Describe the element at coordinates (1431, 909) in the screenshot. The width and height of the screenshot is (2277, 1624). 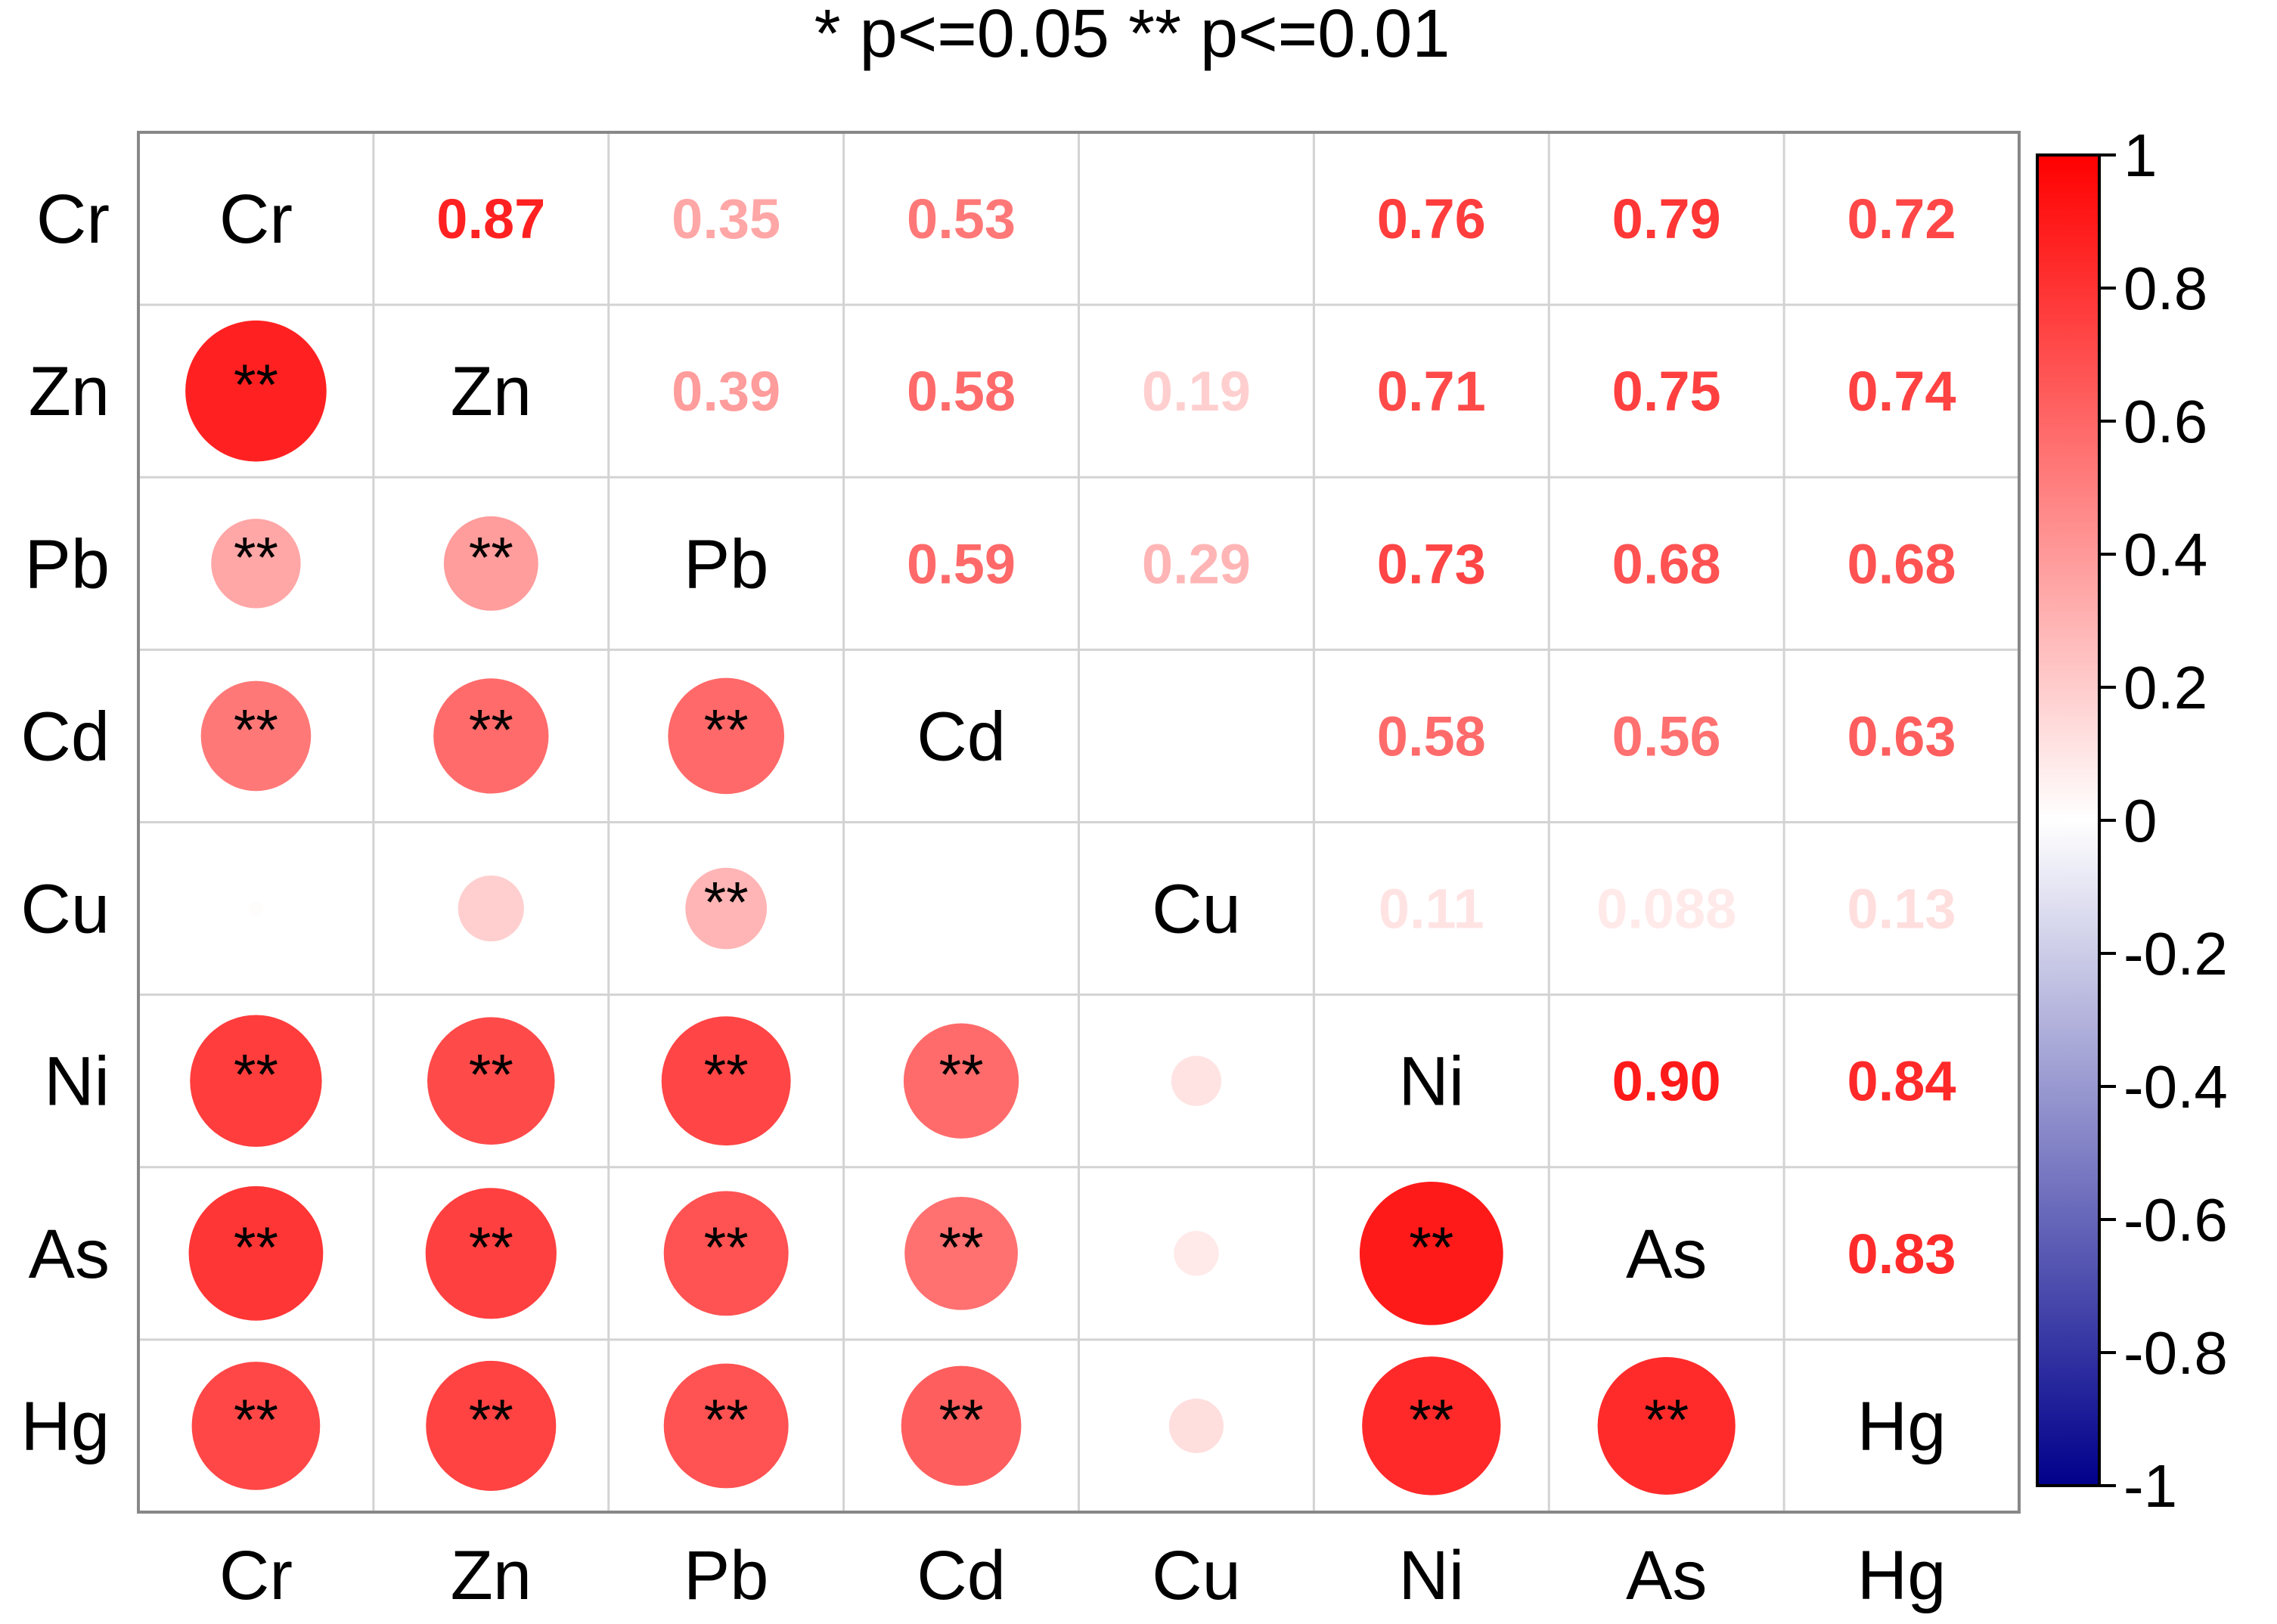
I see `corr-value-cu-ni: 0.11` at that location.